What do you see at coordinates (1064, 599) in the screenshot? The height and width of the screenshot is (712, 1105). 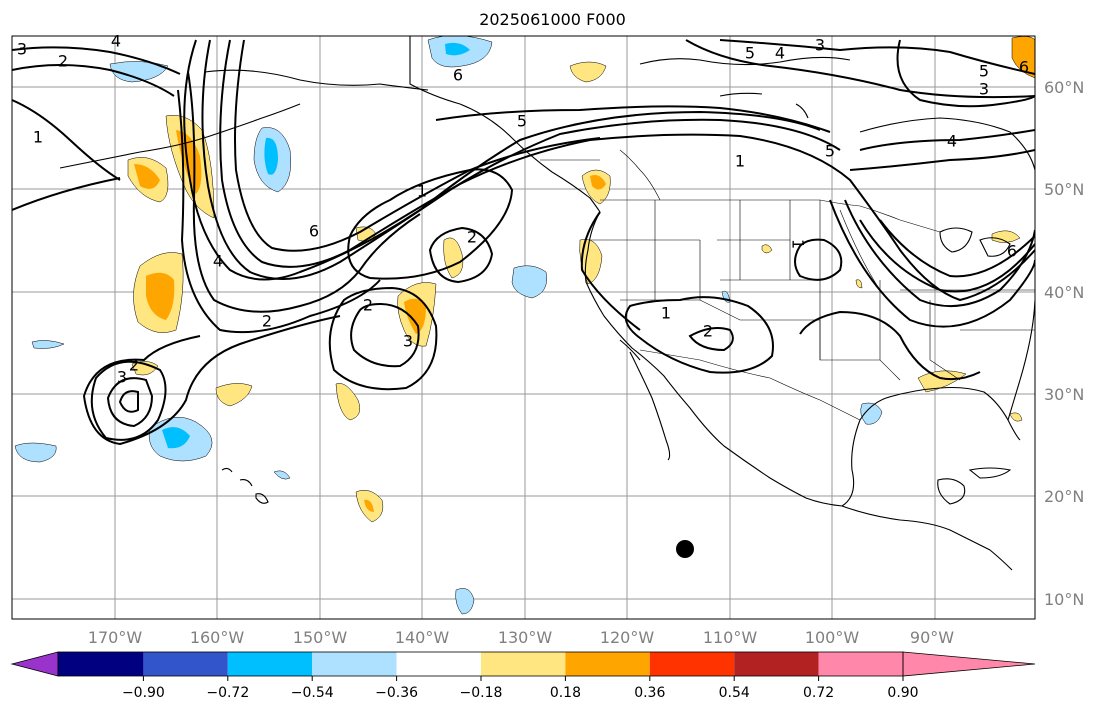 I see `lat-label: 10°N` at bounding box center [1064, 599].